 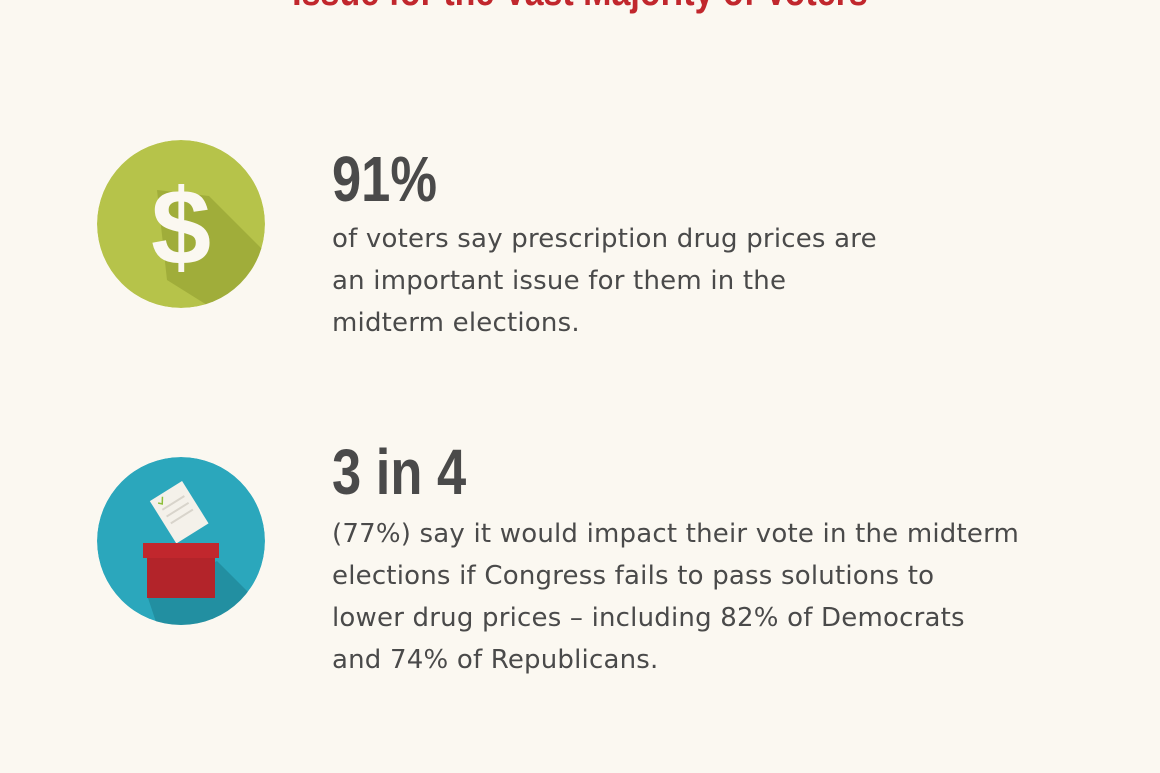 I want to click on ballot-box-icon, so click(x=181, y=541).